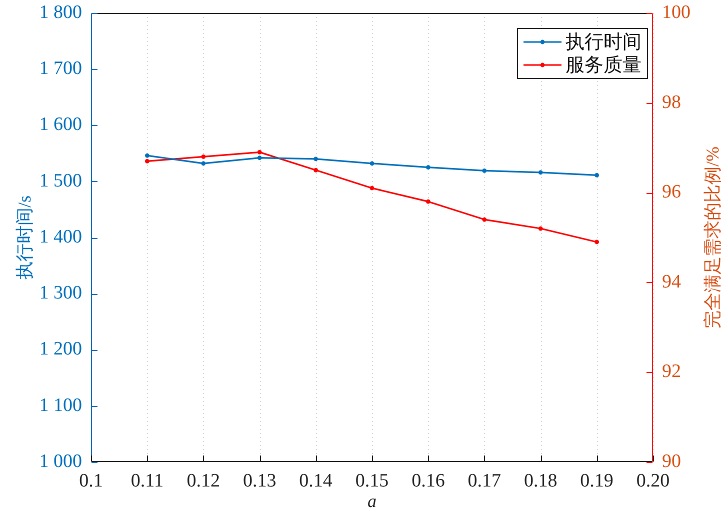 The width and height of the screenshot is (725, 517). Describe the element at coordinates (604, 65) in the screenshot. I see `legend-label: 服务质量` at that location.